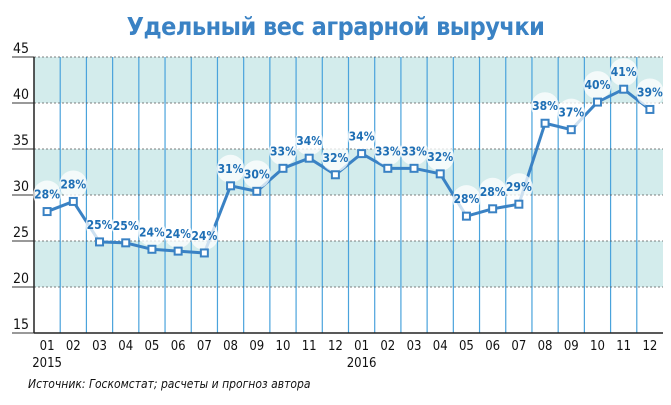 The width and height of the screenshot is (671, 405). Describe the element at coordinates (21, 233) in the screenshot. I see `y-tick-label: 25` at that location.